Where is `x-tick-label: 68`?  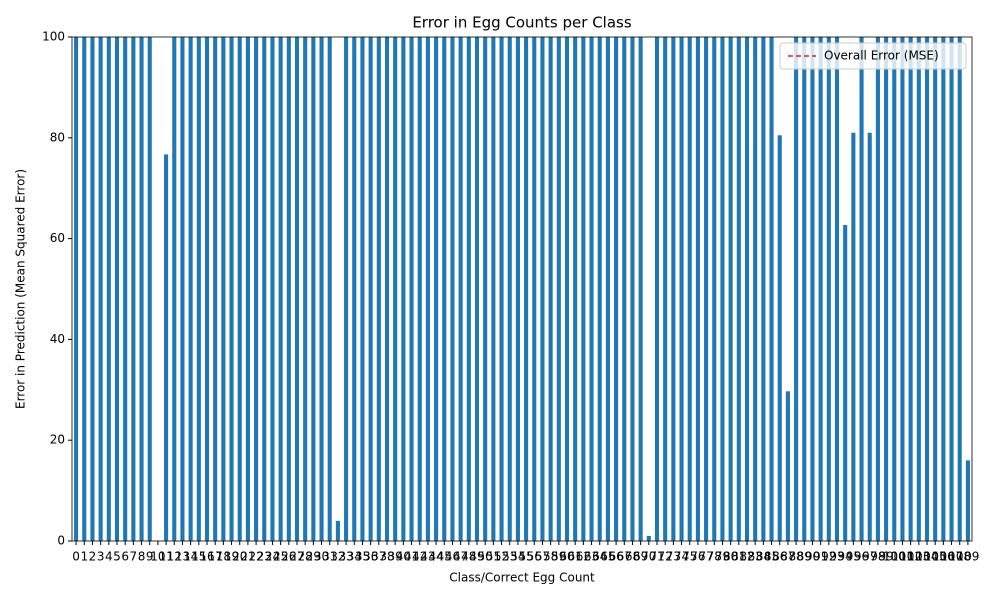 x-tick-label: 68 is located at coordinates (632, 557).